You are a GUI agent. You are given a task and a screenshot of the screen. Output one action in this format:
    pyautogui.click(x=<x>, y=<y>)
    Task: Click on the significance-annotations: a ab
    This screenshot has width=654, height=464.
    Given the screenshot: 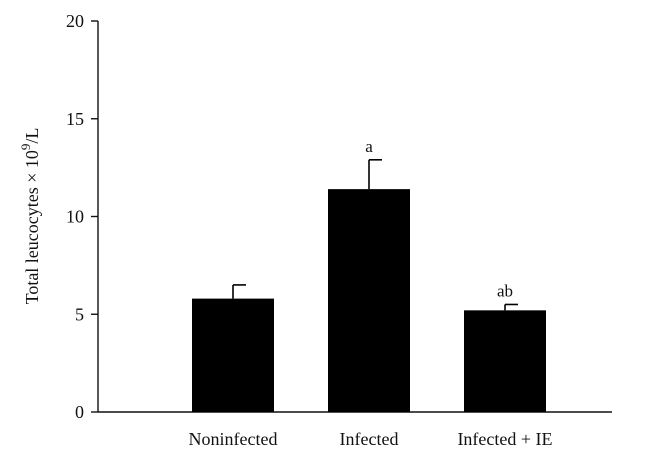 What is the action you would take?
    pyautogui.click(x=439, y=219)
    